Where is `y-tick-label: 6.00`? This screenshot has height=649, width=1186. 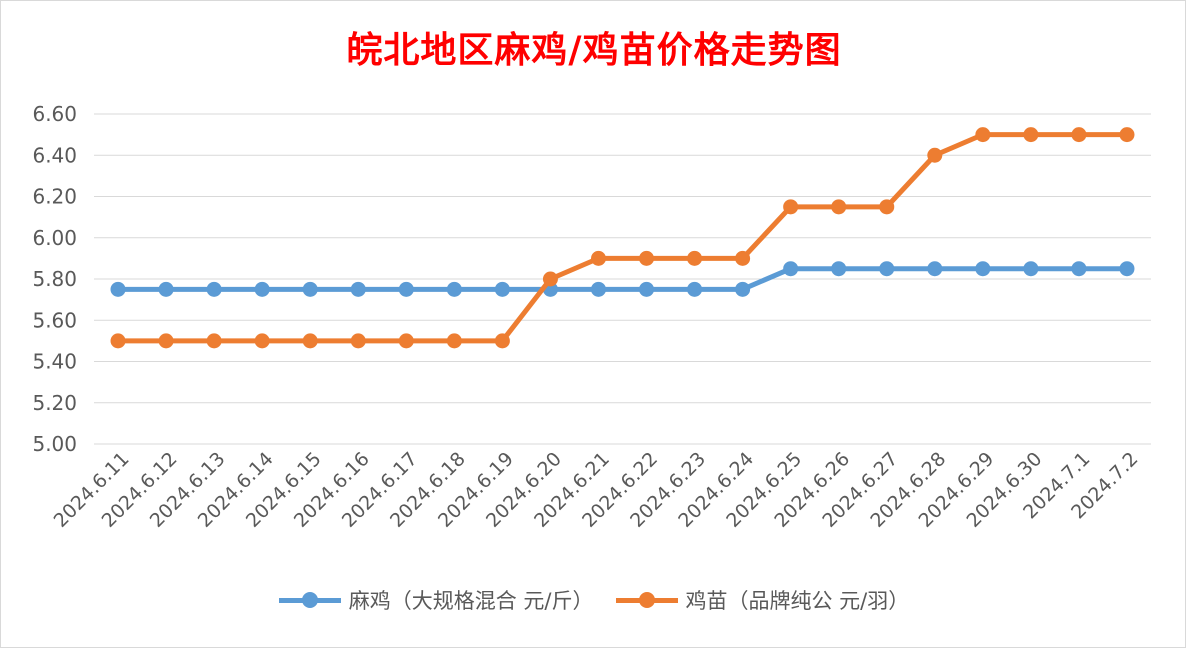 y-tick-label: 6.00 is located at coordinates (54, 238).